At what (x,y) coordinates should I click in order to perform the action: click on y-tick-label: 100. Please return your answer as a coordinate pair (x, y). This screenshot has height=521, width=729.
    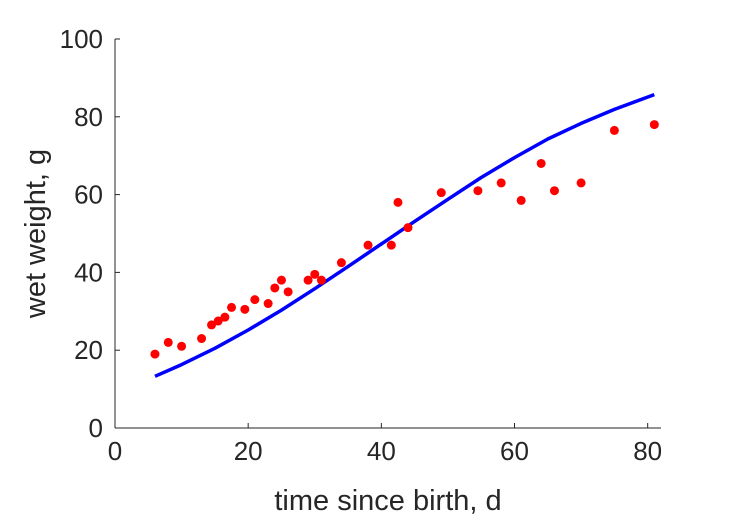
    Looking at the image, I should click on (81, 39).